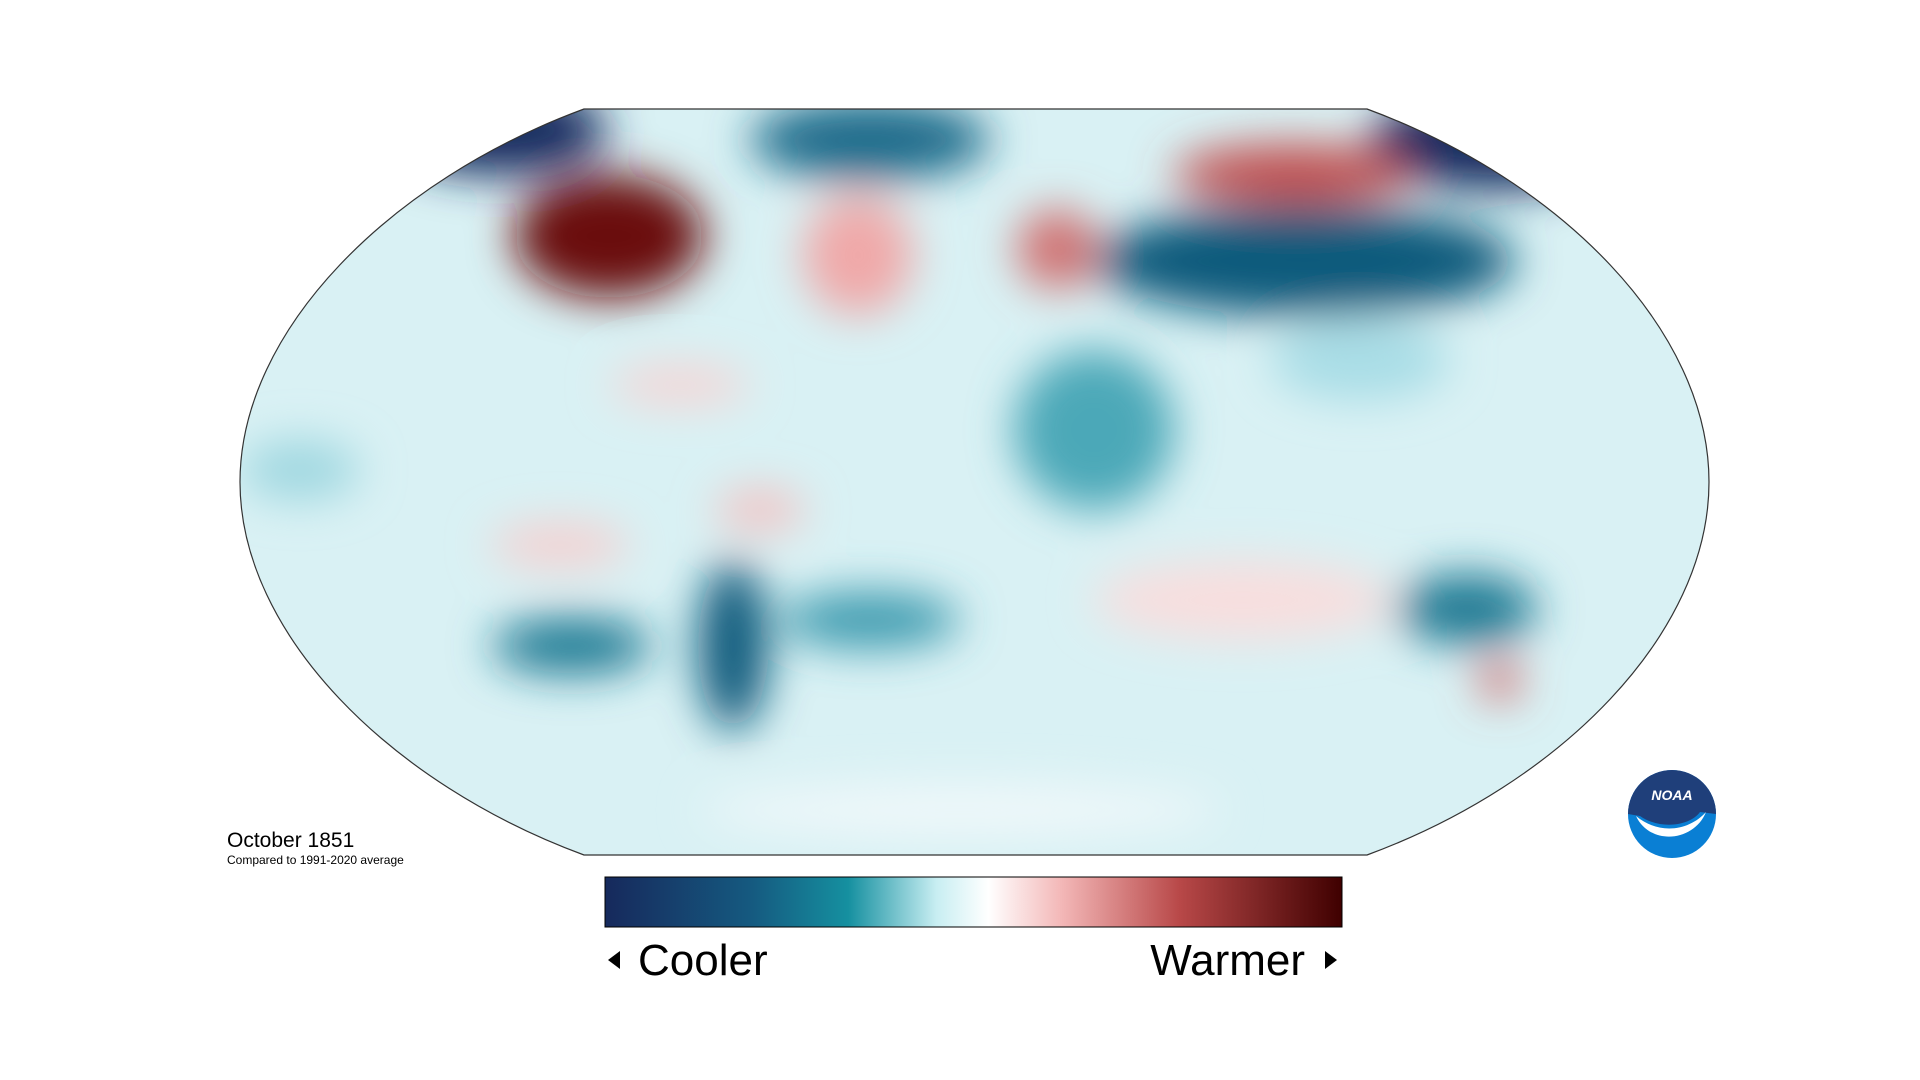 The image size is (1920, 1080). What do you see at coordinates (1227, 960) in the screenshot?
I see `warmer-label: Warmer` at bounding box center [1227, 960].